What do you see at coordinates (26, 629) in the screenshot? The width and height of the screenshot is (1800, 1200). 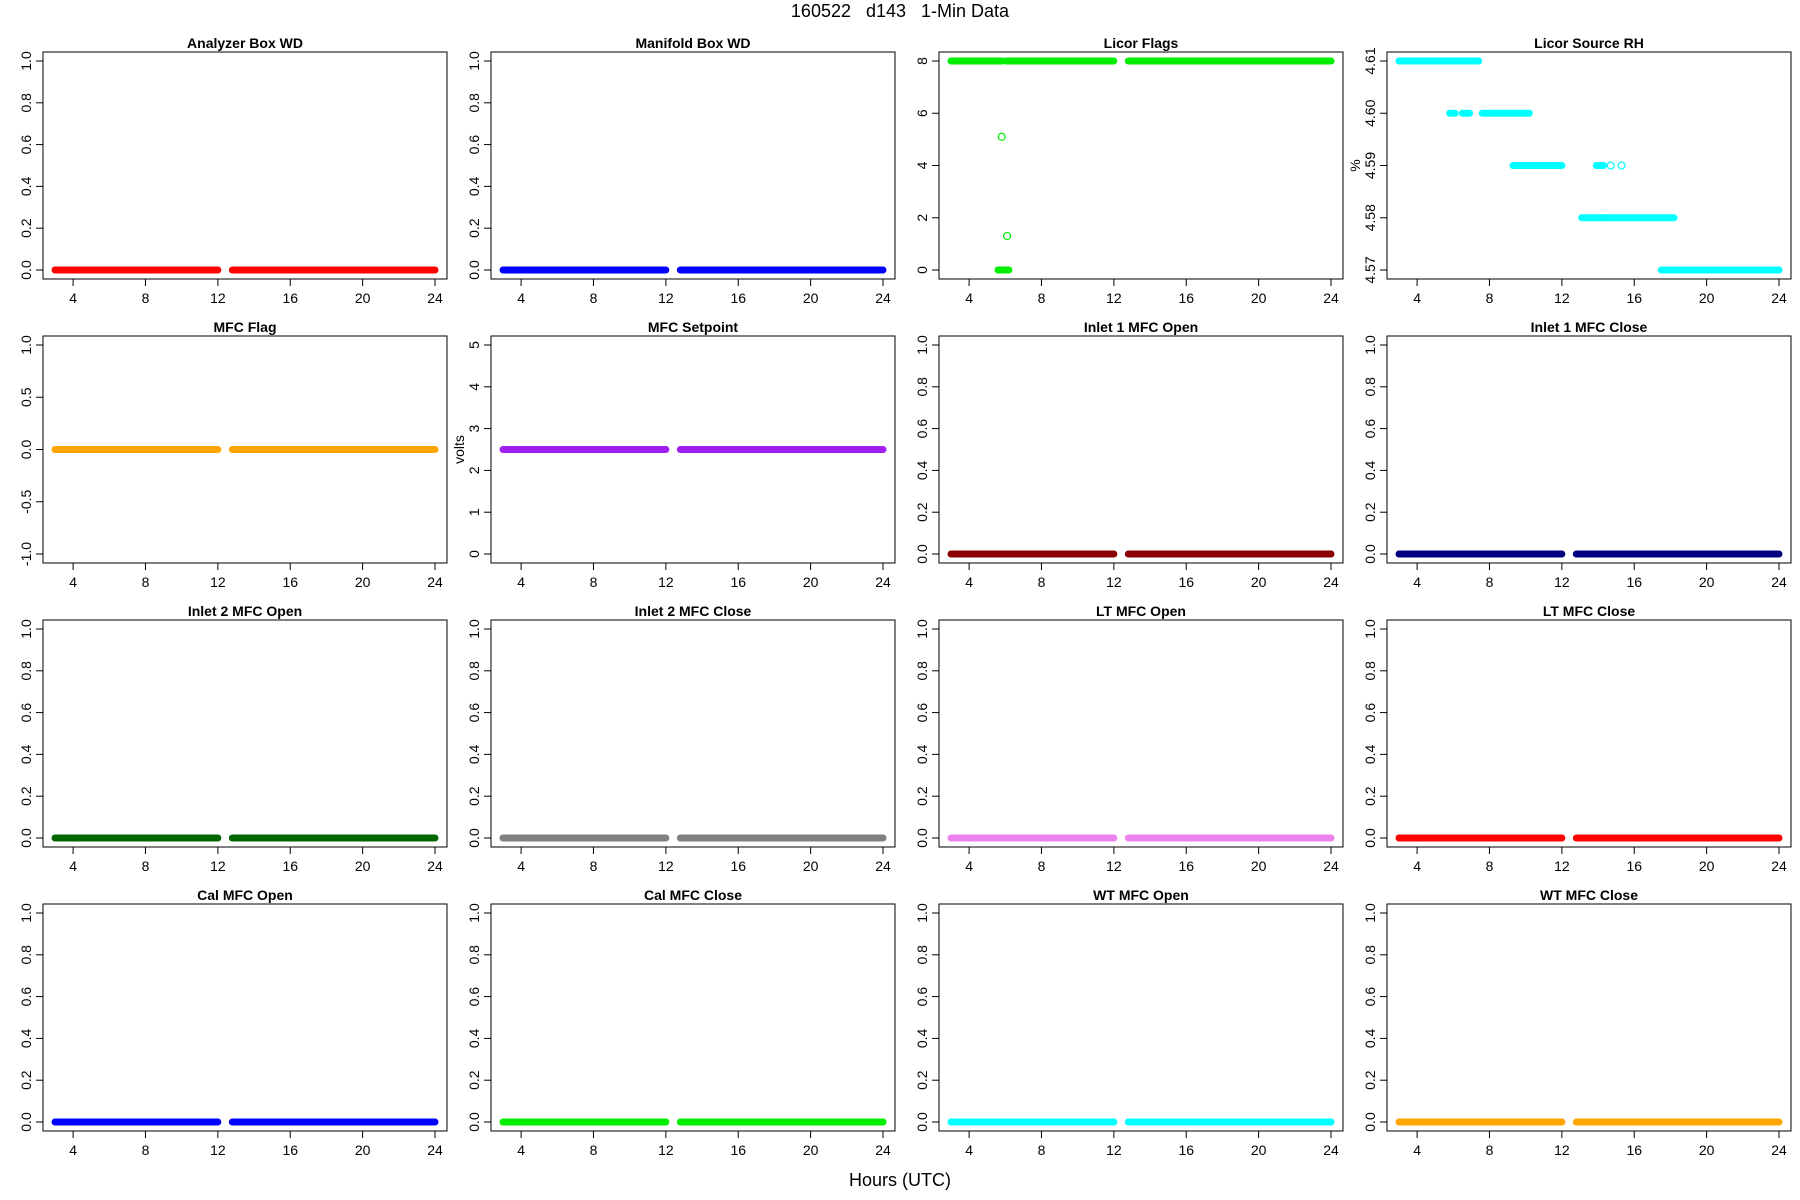 I see `y-tick-label: 1.0` at bounding box center [26, 629].